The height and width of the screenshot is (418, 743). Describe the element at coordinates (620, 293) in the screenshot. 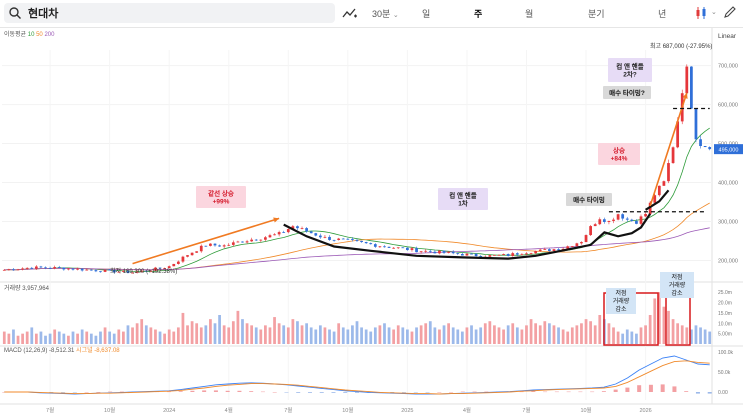

I see `volume-label-text: 저점` at that location.